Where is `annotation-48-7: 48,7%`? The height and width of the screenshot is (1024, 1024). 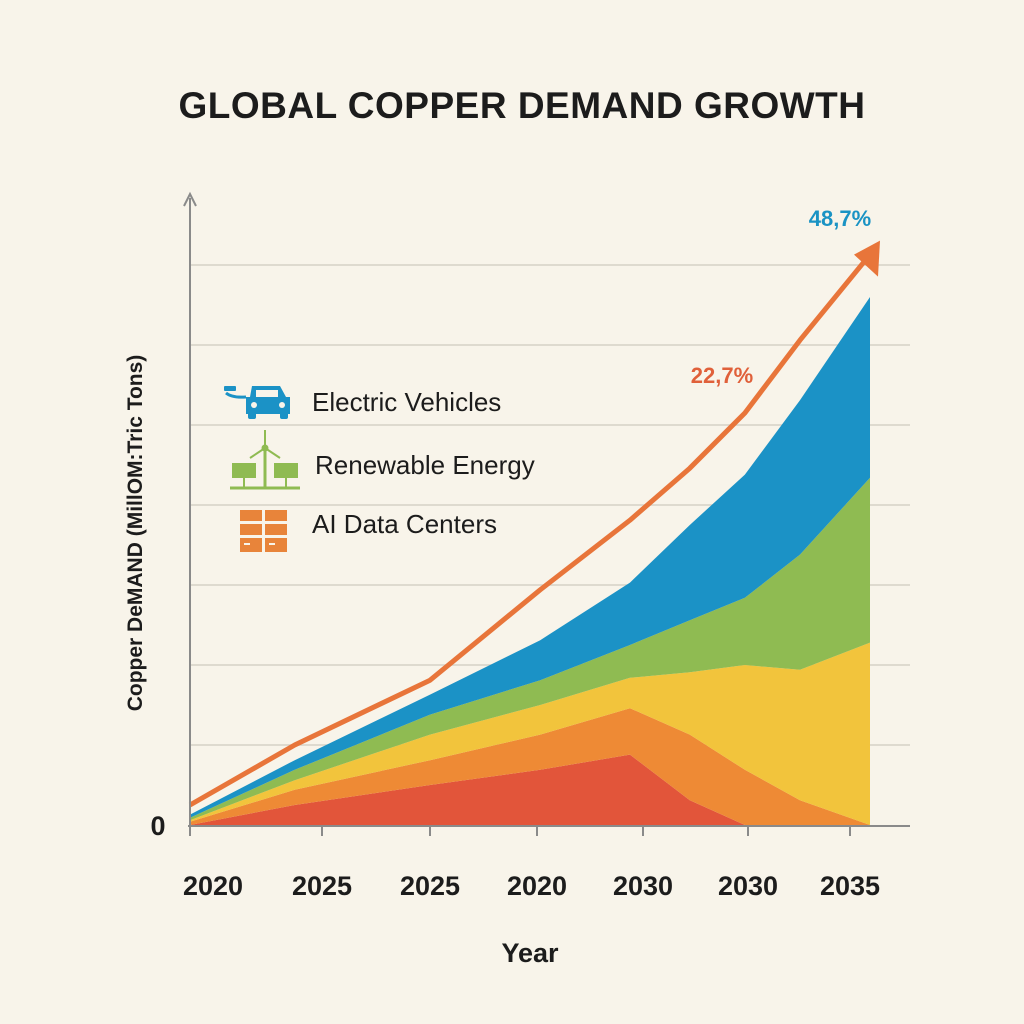
annotation-48-7: 48,7% is located at coordinates (840, 218).